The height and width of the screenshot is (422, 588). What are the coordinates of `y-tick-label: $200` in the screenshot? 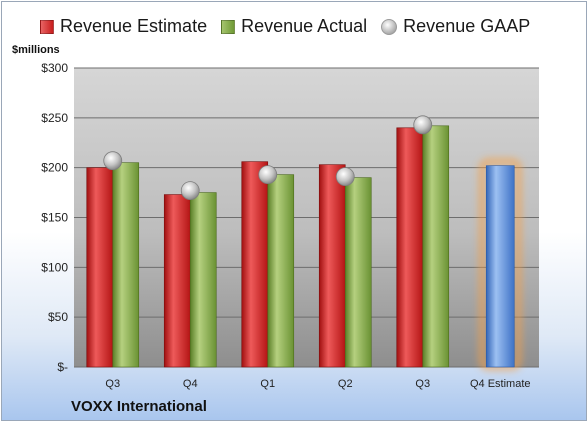 It's located at (54, 168).